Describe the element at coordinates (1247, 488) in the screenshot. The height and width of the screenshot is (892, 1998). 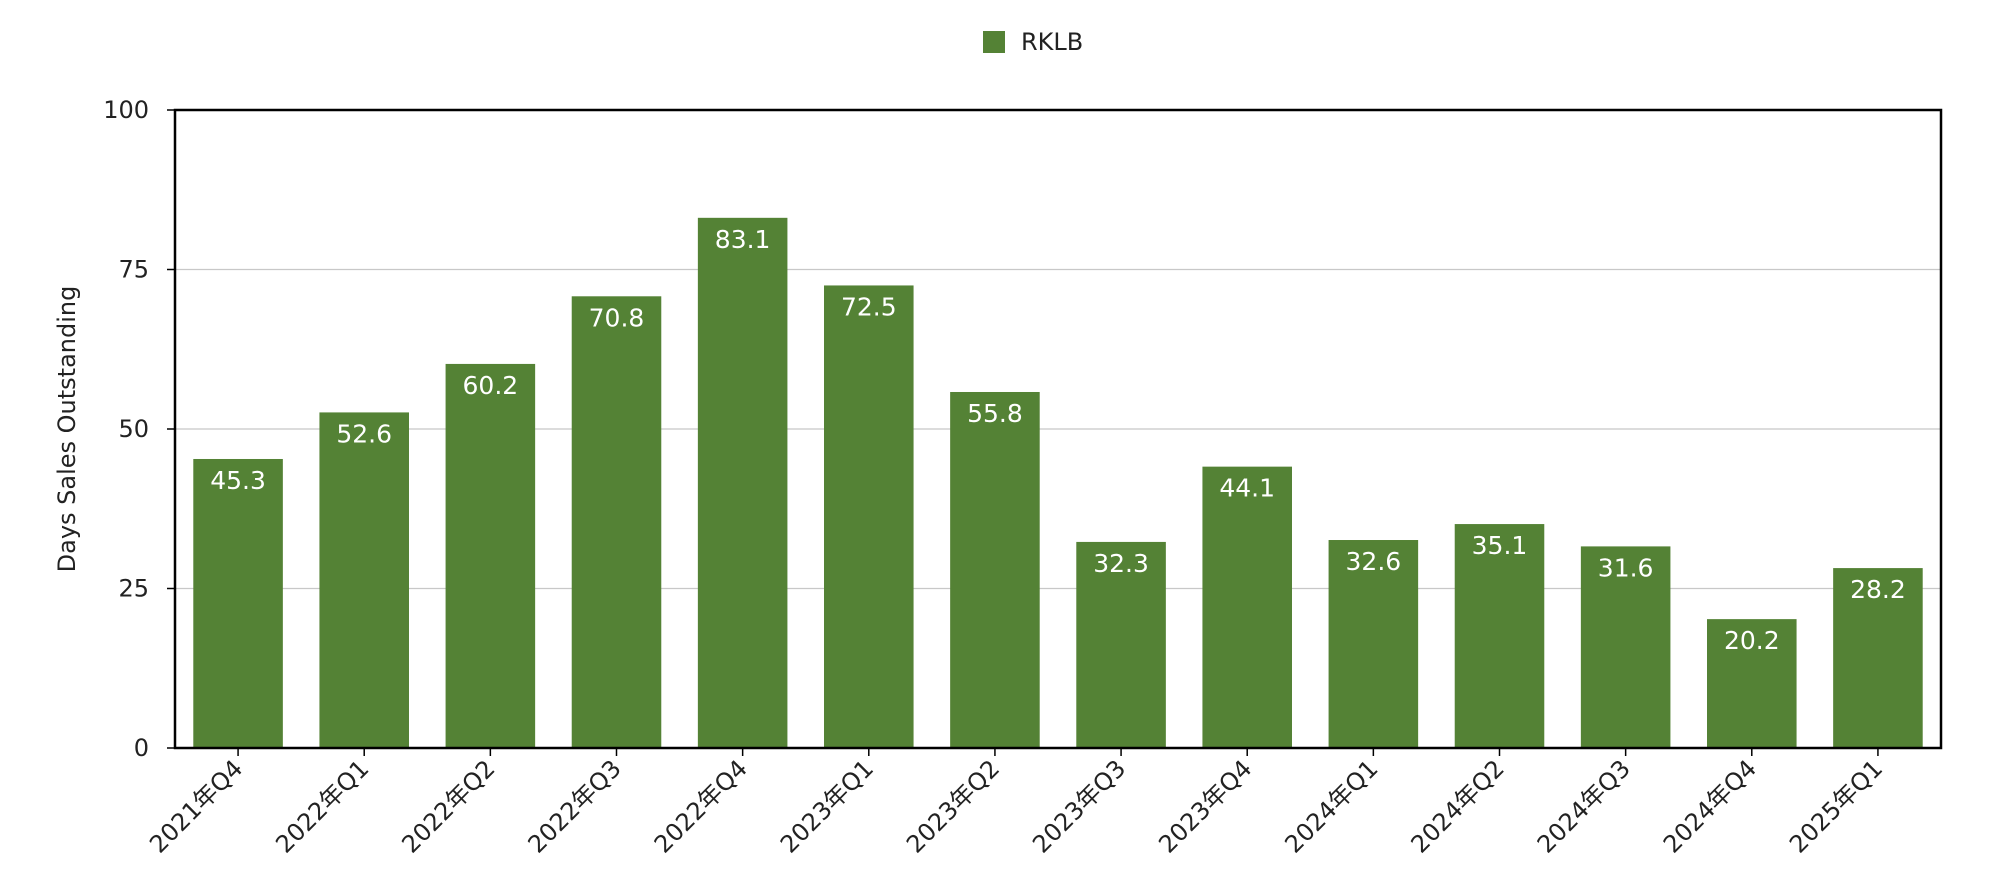
I see `data-label-2023年Q4: 44.1` at that location.